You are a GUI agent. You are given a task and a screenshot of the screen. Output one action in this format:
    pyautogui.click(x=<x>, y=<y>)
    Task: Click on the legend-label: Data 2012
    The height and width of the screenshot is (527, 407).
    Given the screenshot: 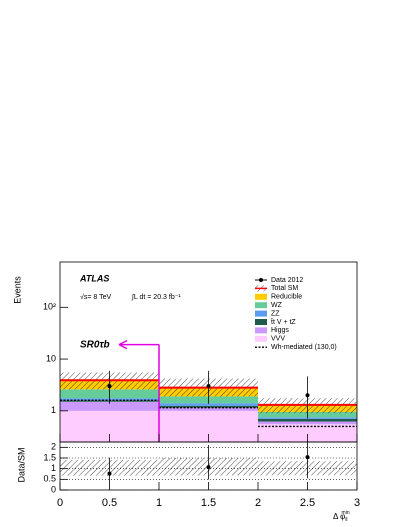 What is the action you would take?
    pyautogui.click(x=287, y=280)
    